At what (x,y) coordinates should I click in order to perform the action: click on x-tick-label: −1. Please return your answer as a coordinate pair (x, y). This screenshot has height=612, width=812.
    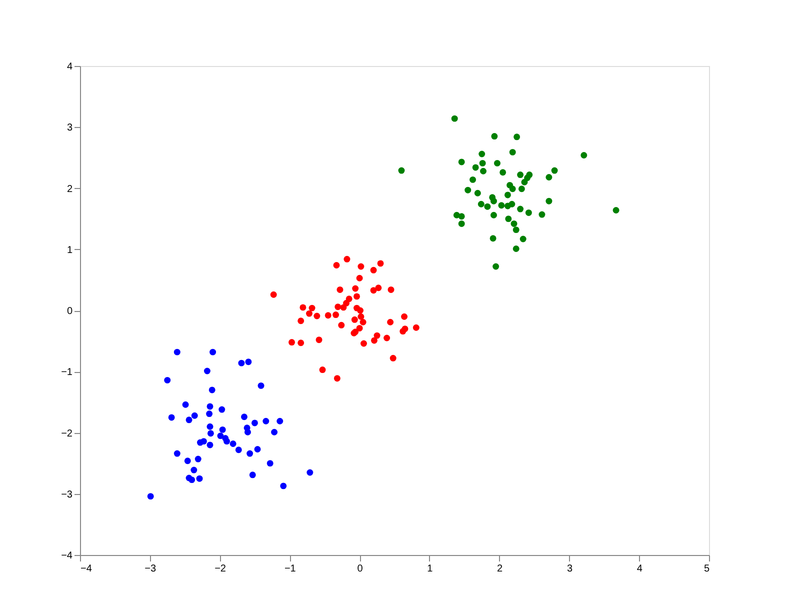
    Looking at the image, I should click on (290, 569).